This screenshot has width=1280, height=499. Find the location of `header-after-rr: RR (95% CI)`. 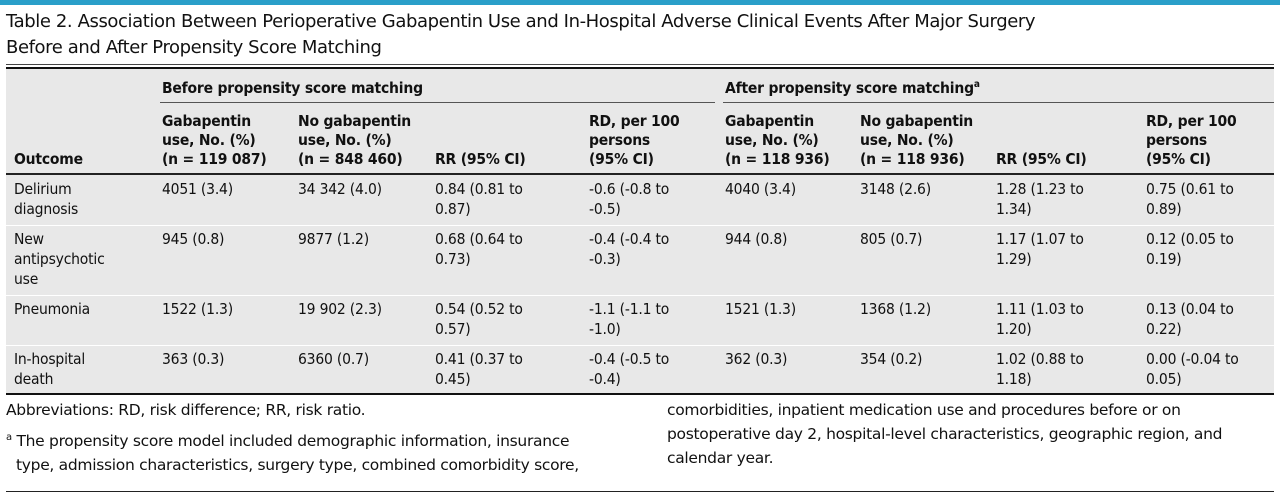

header-after-rr: RR (95% CI) is located at coordinates (1041, 159).